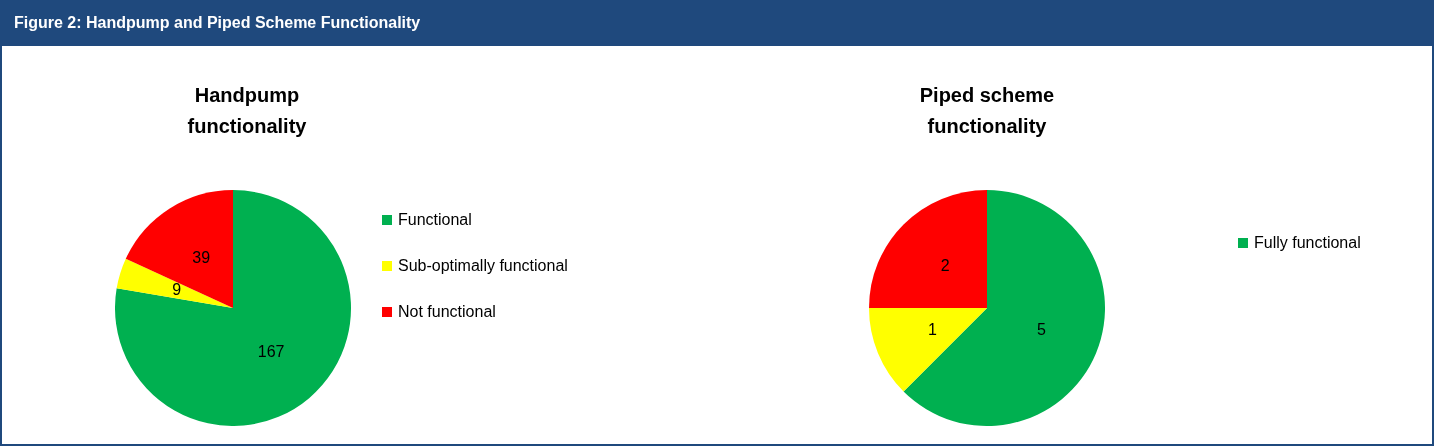 Image resolution: width=1434 pixels, height=446 pixels. I want to click on data-label: 39, so click(201, 257).